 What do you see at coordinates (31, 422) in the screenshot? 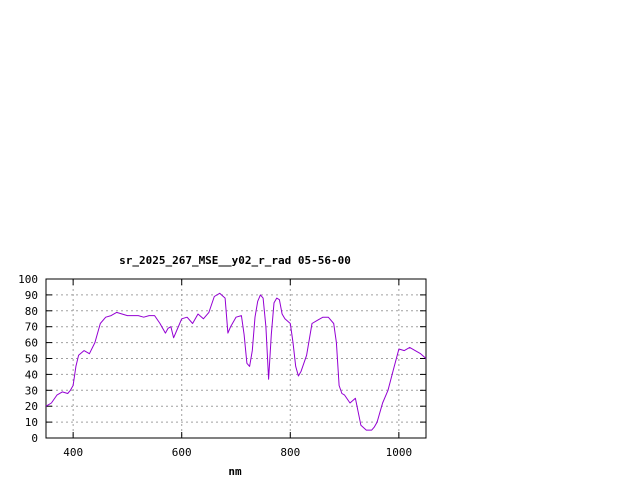
I see `y-tick-label: 10` at bounding box center [31, 422].